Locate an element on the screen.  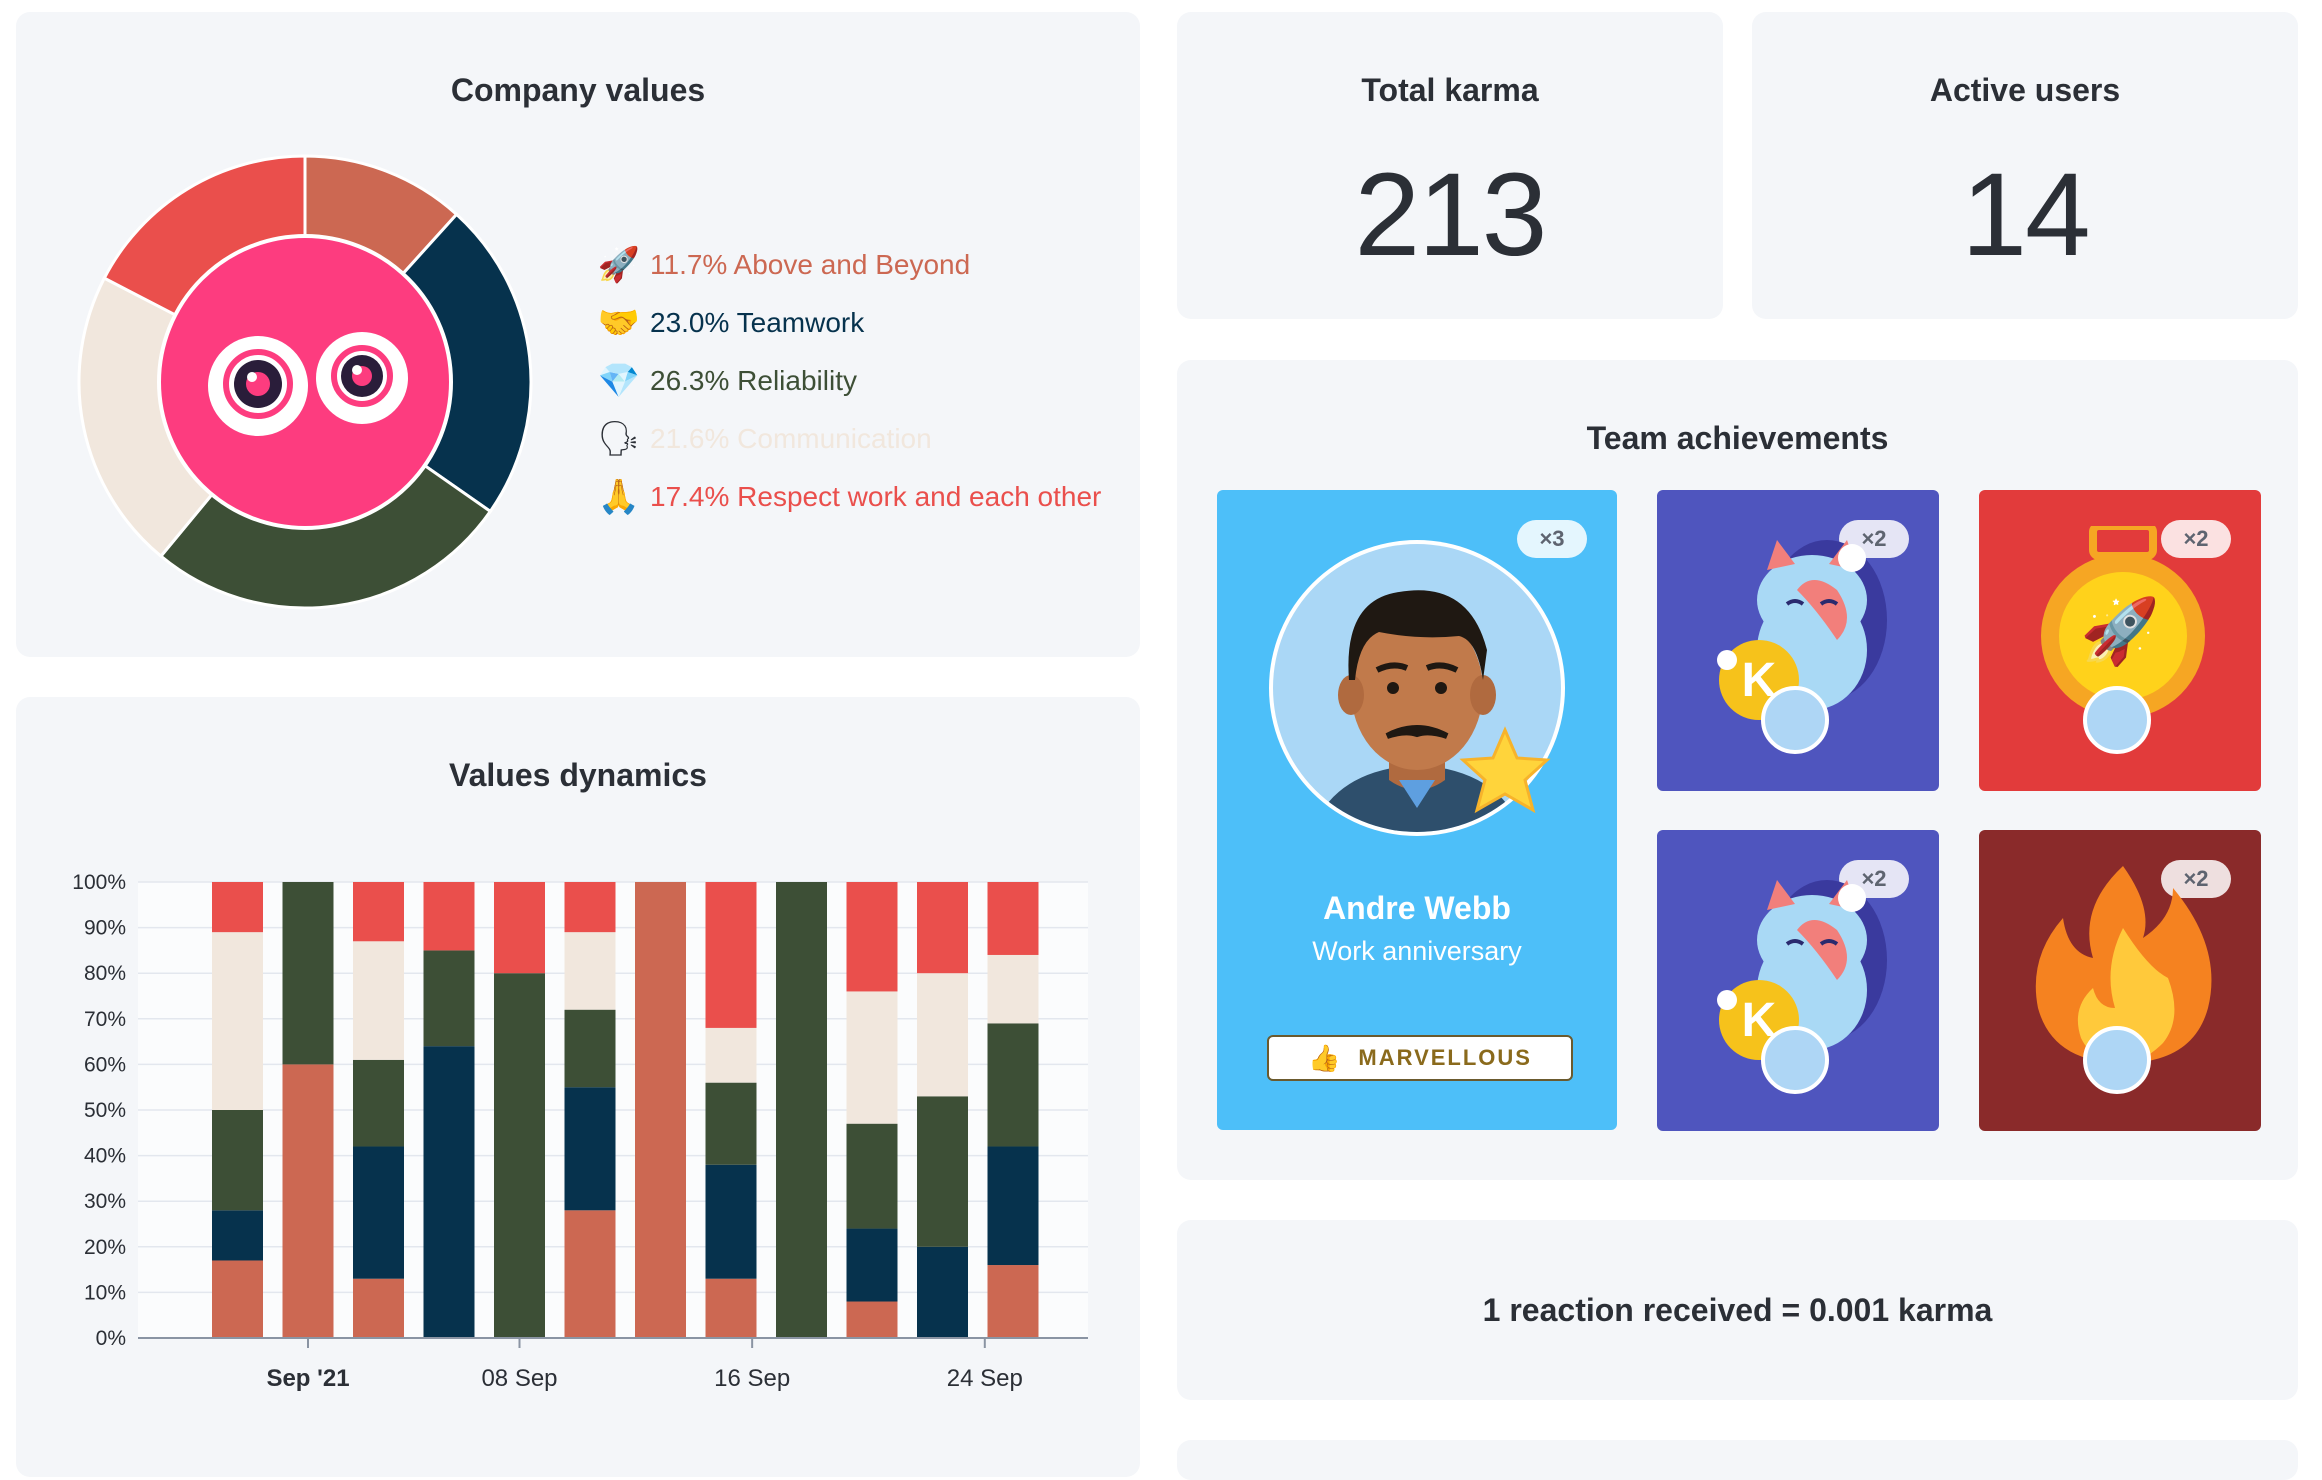
x-tick-label: Sep '21 is located at coordinates (307, 1378).